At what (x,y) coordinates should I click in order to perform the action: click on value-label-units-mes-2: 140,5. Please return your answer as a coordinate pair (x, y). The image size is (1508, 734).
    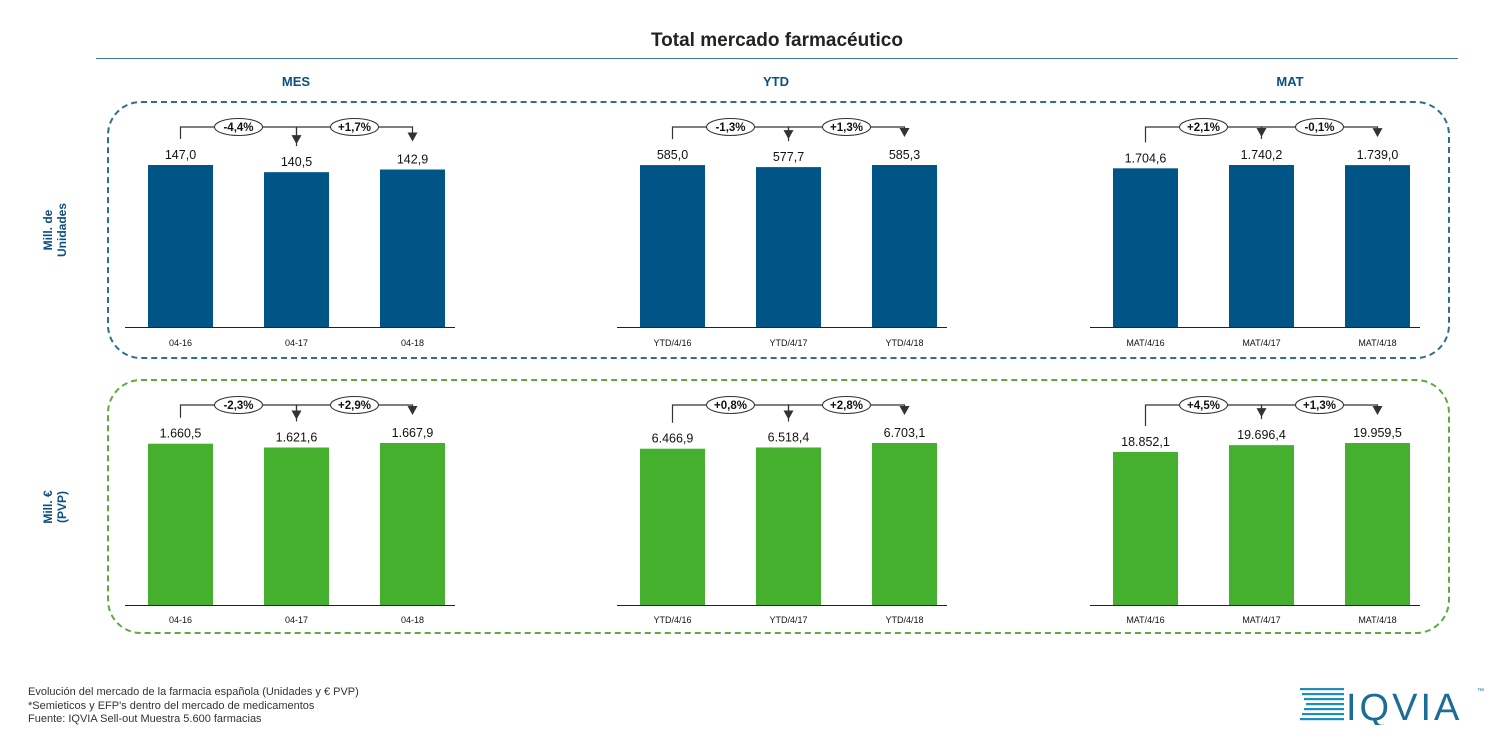
    Looking at the image, I should click on (296, 162).